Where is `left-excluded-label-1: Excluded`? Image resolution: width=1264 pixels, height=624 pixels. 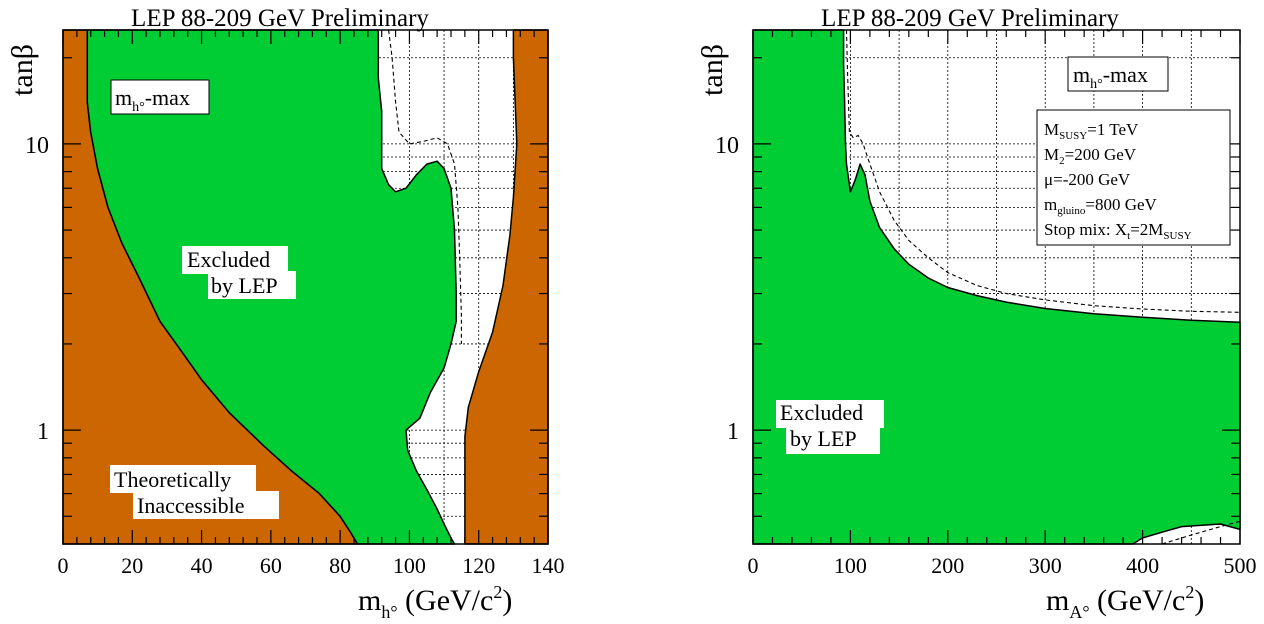 left-excluded-label-1: Excluded is located at coordinates (228, 259).